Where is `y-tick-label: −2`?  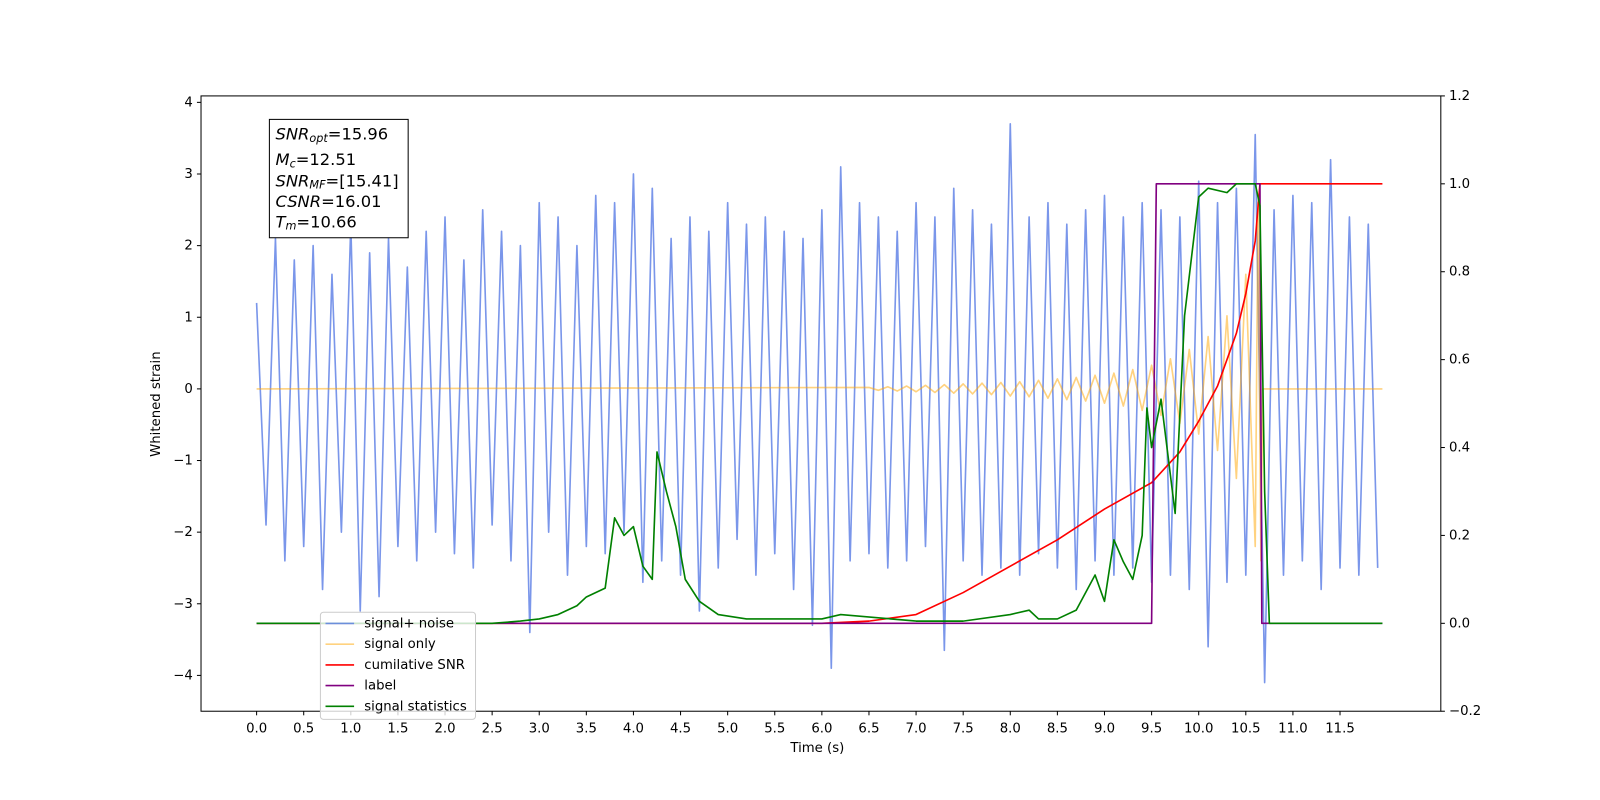
y-tick-label: −2 is located at coordinates (183, 532).